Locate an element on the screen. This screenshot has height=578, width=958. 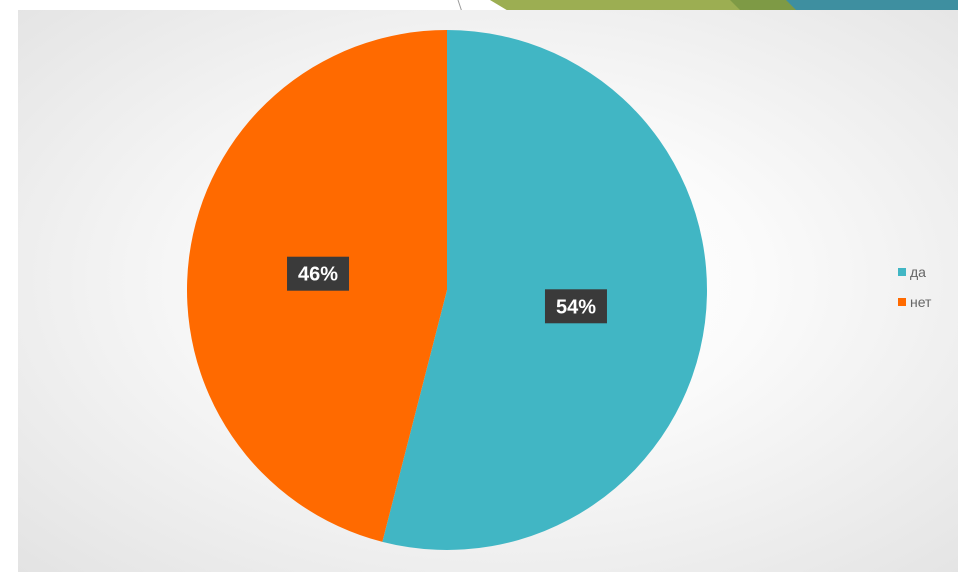
pie-data-labels: 54% 46% is located at coordinates (447, 290).